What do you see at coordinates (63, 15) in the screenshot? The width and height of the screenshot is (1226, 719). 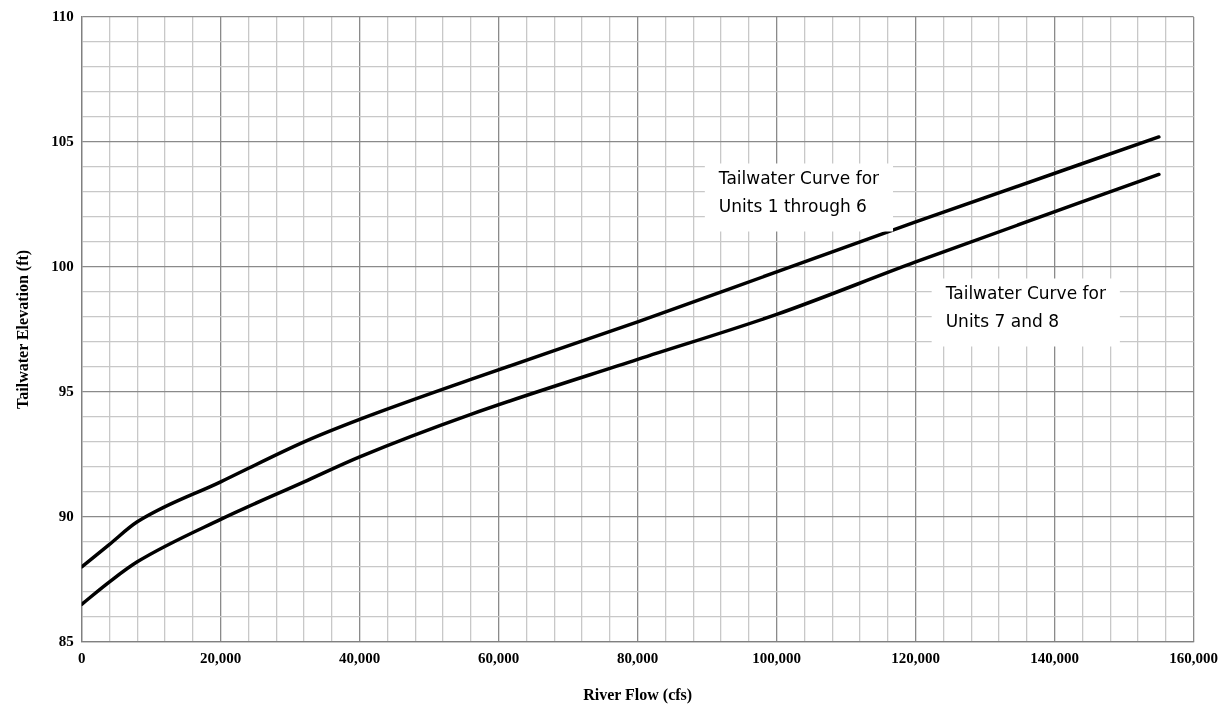 I see `y-tick-label: 110` at bounding box center [63, 15].